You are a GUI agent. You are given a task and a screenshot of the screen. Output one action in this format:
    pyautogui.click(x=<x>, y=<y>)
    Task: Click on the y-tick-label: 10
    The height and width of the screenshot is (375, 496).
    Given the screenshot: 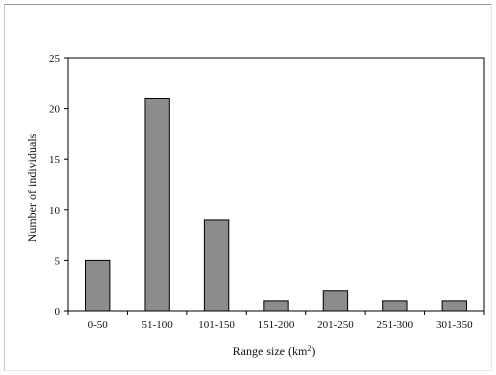 What is the action you would take?
    pyautogui.click(x=55, y=211)
    